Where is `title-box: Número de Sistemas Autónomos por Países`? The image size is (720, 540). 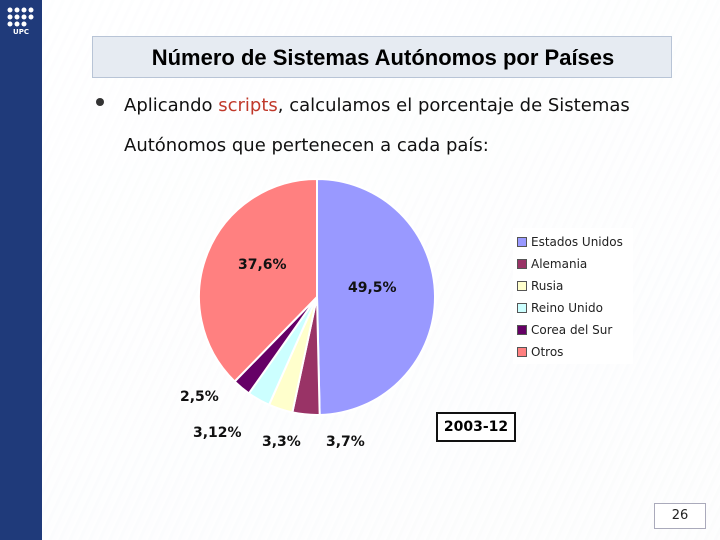
title-box: Número de Sistemas Autónomos por Países is located at coordinates (382, 57).